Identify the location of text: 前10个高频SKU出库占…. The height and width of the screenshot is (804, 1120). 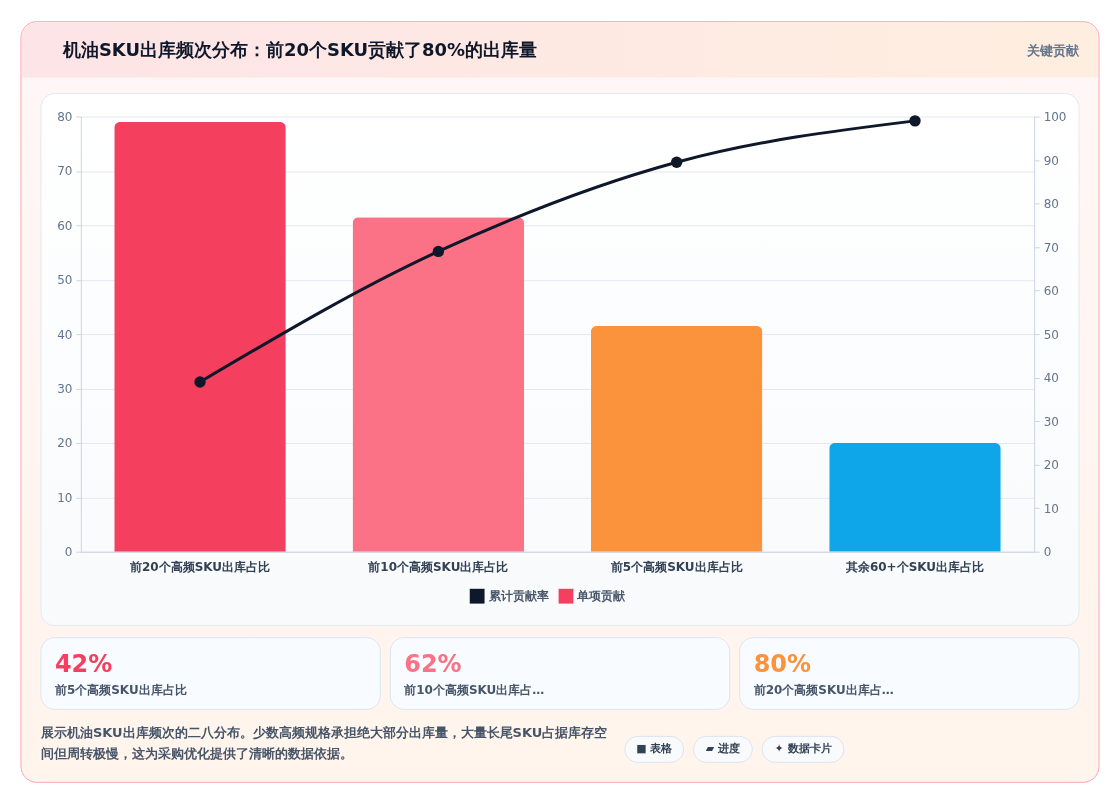
(474, 690).